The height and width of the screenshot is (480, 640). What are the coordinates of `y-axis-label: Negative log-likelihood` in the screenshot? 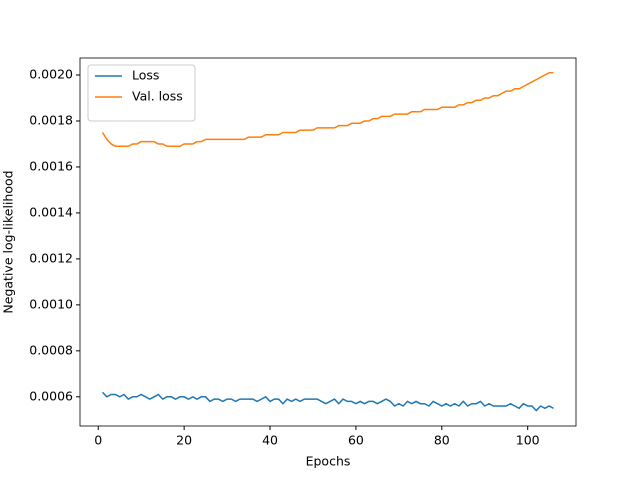 It's located at (8, 241).